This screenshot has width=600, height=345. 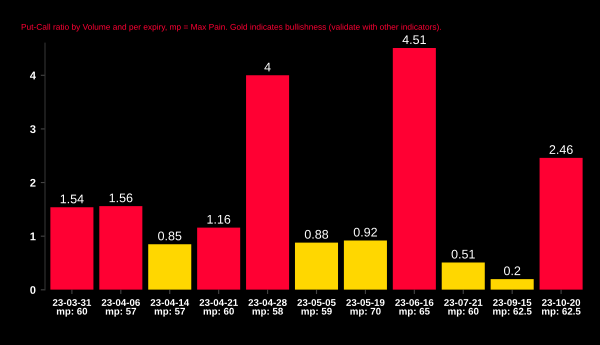 What do you see at coordinates (219, 308) in the screenshot?
I see `x-tick-label: 23-04-21 mp: 60` at bounding box center [219, 308].